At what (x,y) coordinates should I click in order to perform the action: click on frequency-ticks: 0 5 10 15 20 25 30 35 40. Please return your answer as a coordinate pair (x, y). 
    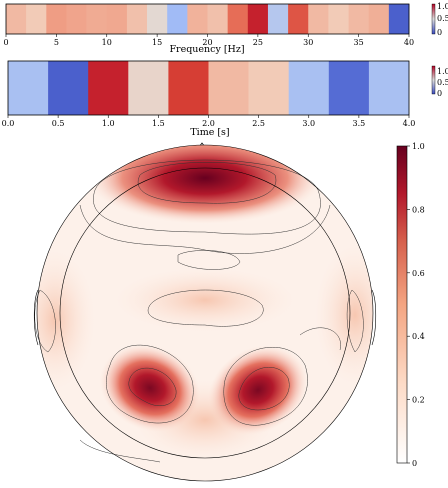
    Looking at the image, I should click on (208, 40).